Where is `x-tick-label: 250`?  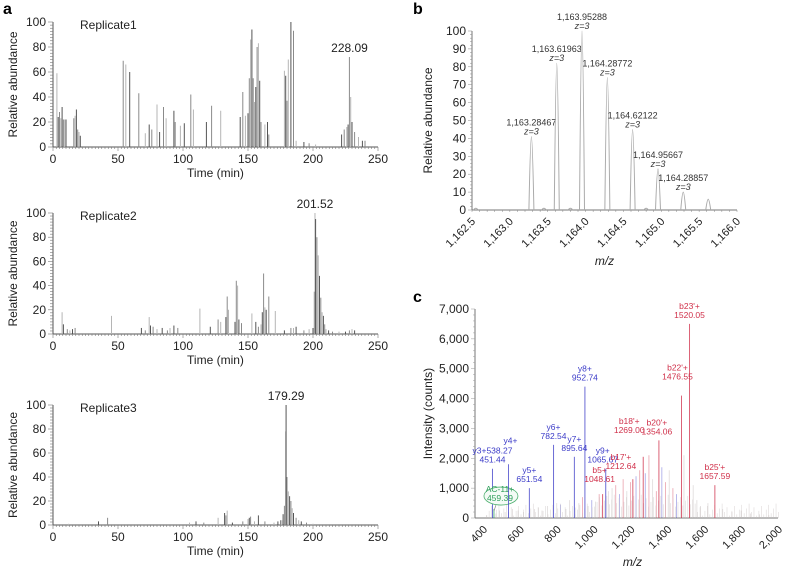
x-tick-label: 250 is located at coordinates (378, 537).